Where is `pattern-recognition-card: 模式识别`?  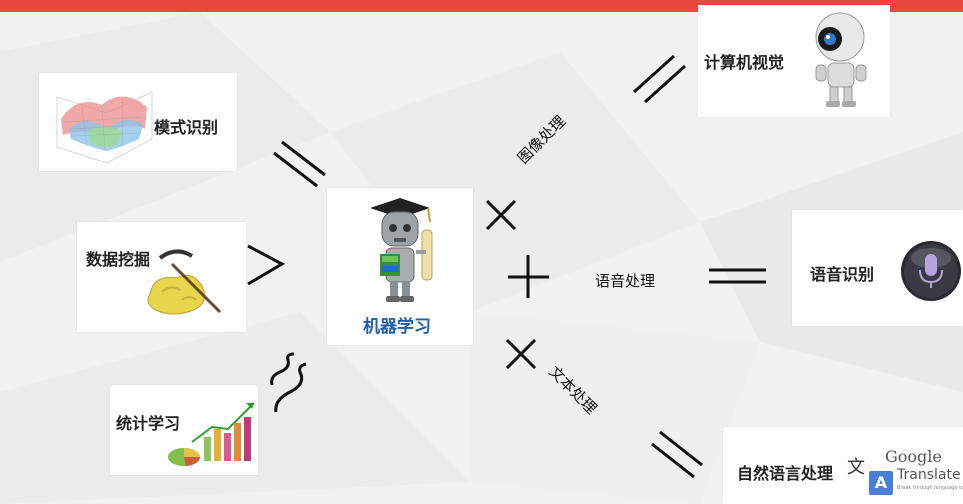 pattern-recognition-card: 模式识别 is located at coordinates (138, 122).